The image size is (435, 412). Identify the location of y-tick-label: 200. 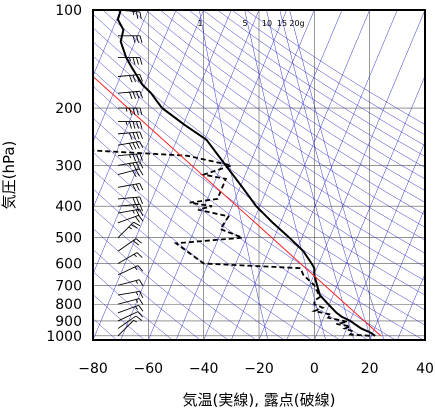
(68, 109).